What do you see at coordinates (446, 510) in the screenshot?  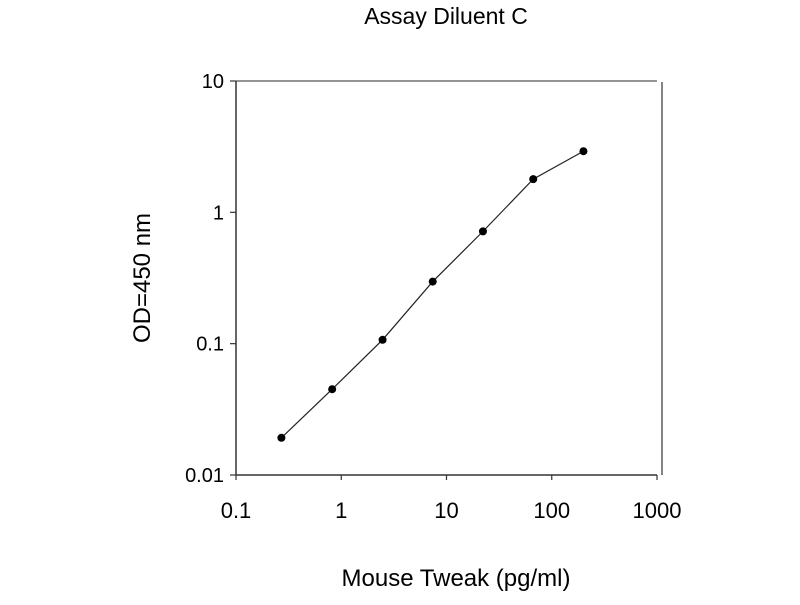 I see `x-tick-label: 10` at bounding box center [446, 510].